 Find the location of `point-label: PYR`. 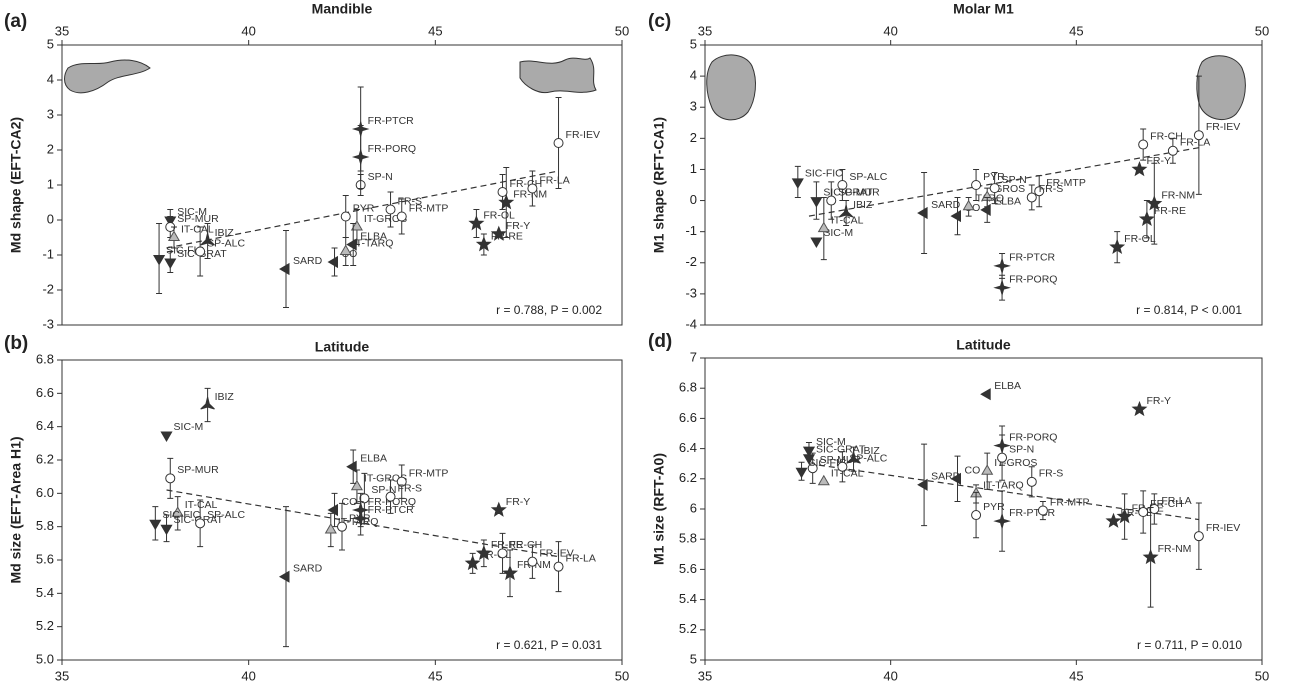

point-label: PYR is located at coordinates (994, 177).